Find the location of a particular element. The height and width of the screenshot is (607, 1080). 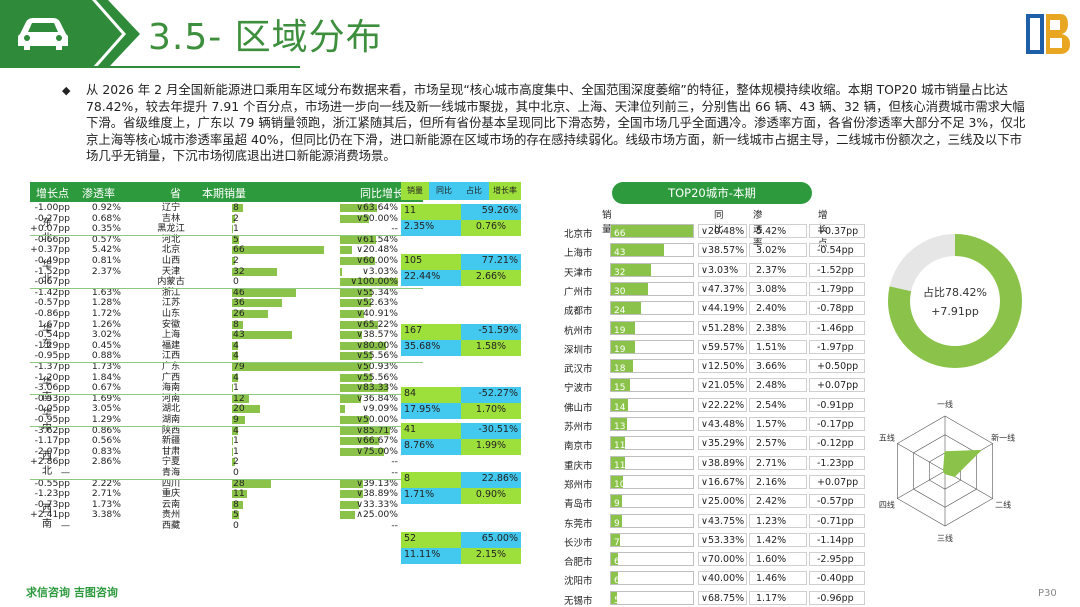

summary-yoy: -52.27% is located at coordinates (491, 395).